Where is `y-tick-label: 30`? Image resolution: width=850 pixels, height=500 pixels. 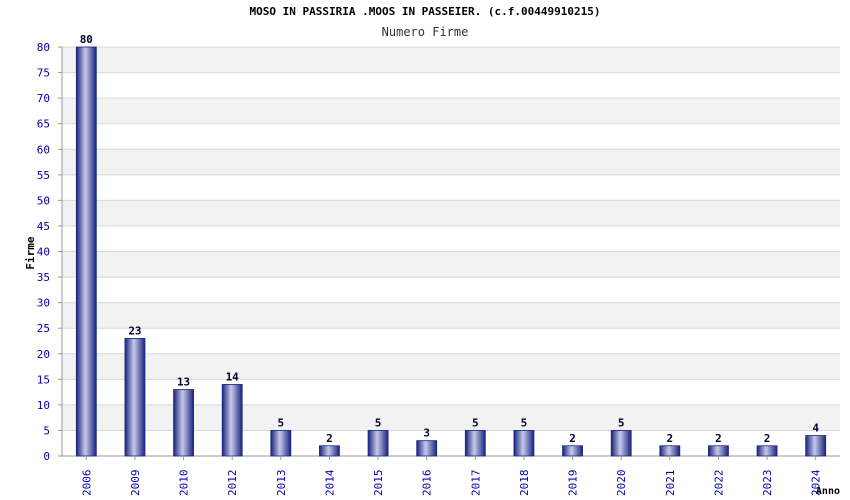
y-tick-label: 30 is located at coordinates (43, 303).